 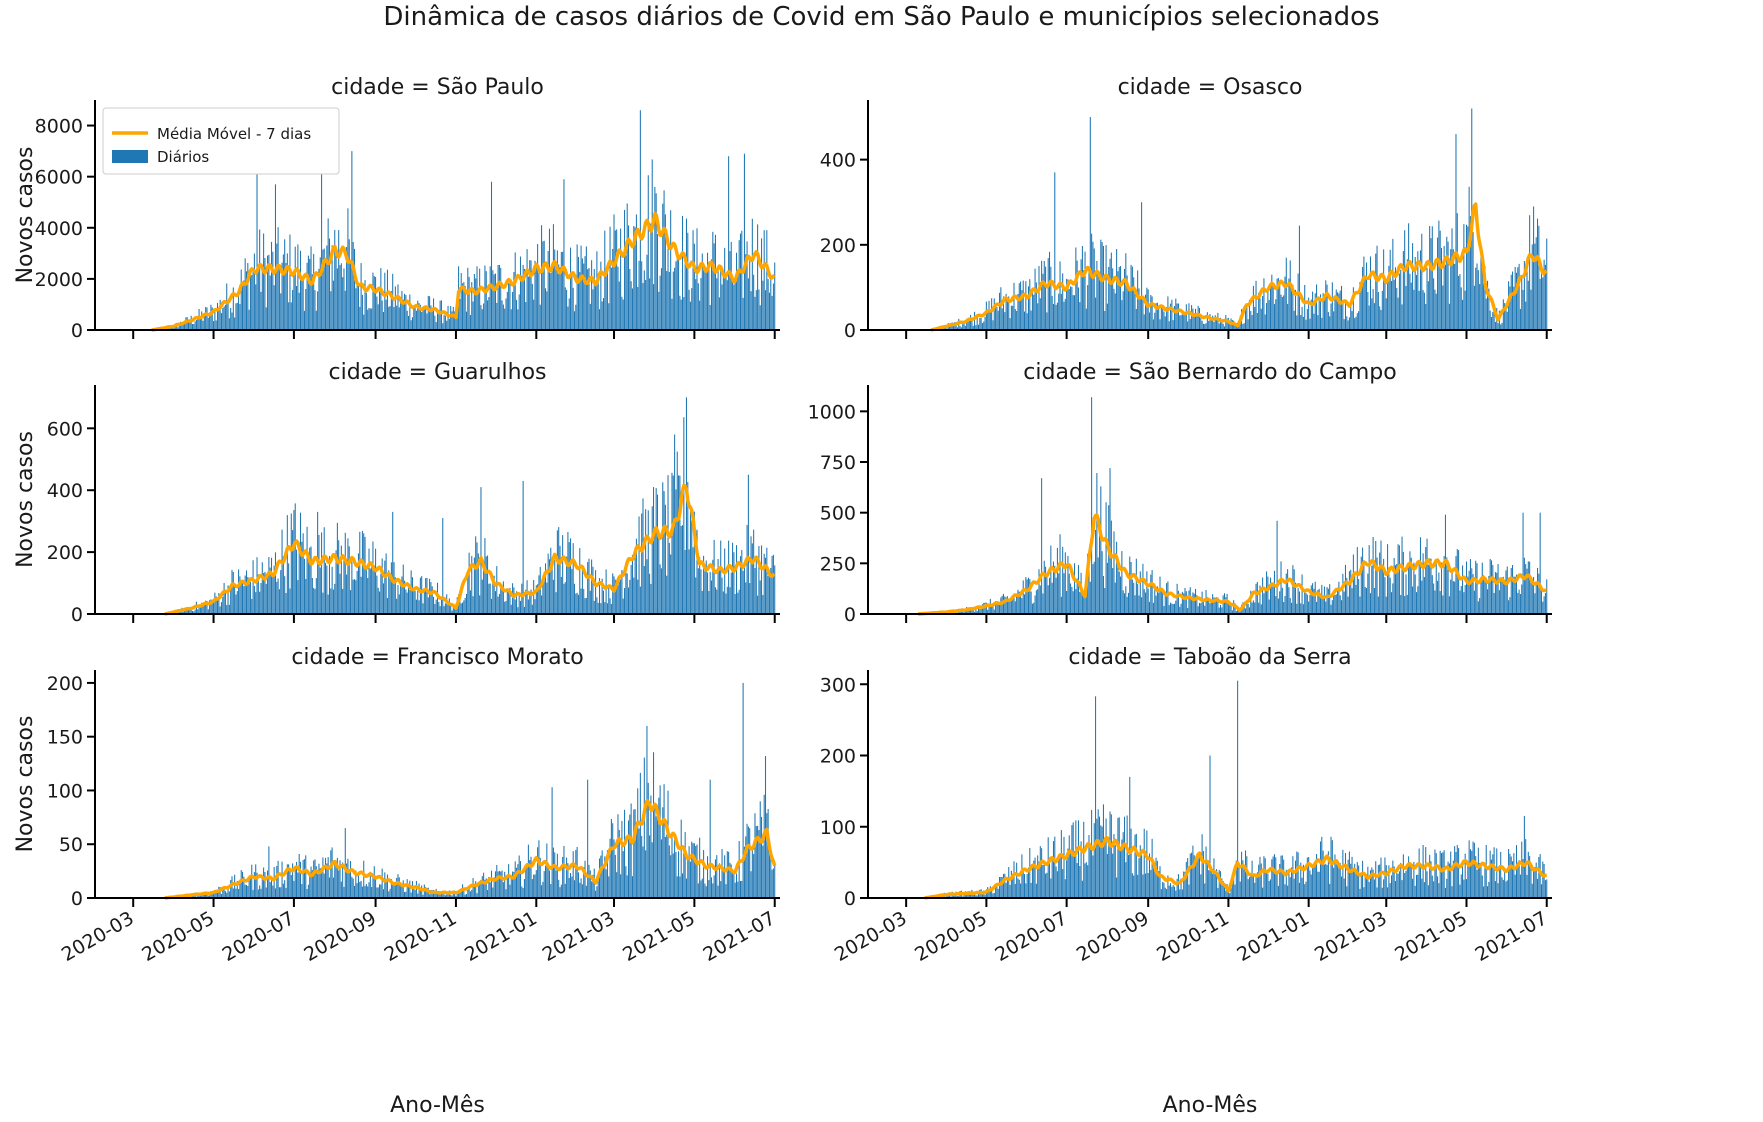 I want to click on moving-average-line, so click(x=1239, y=267).